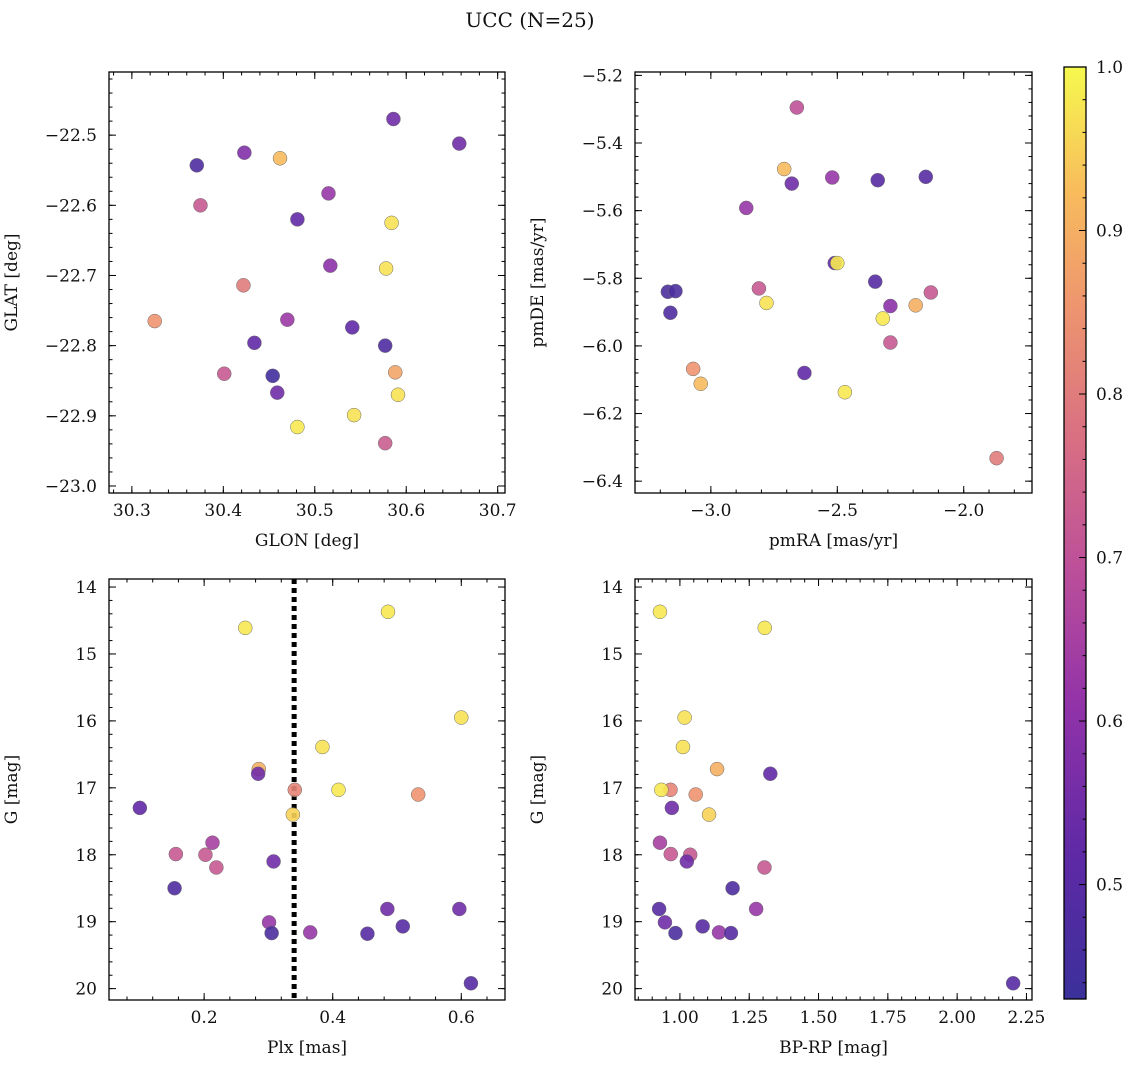  I want to click on x-tick-label: 30.6, so click(406, 511).